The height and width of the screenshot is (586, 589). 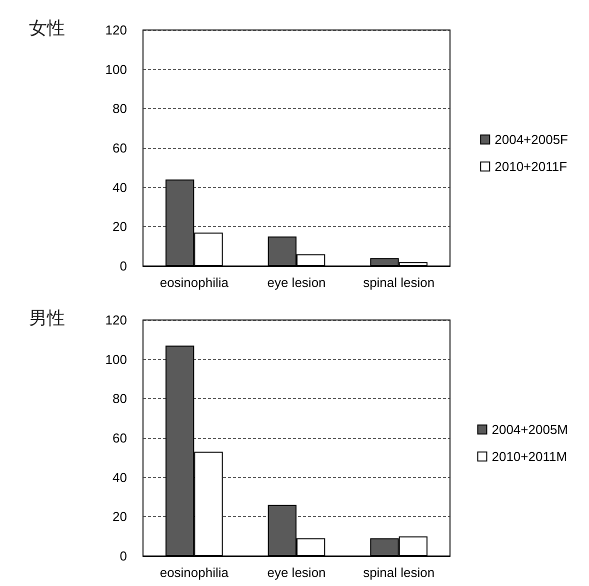 What do you see at coordinates (47, 318) in the screenshot?
I see `chart-title: 男性` at bounding box center [47, 318].